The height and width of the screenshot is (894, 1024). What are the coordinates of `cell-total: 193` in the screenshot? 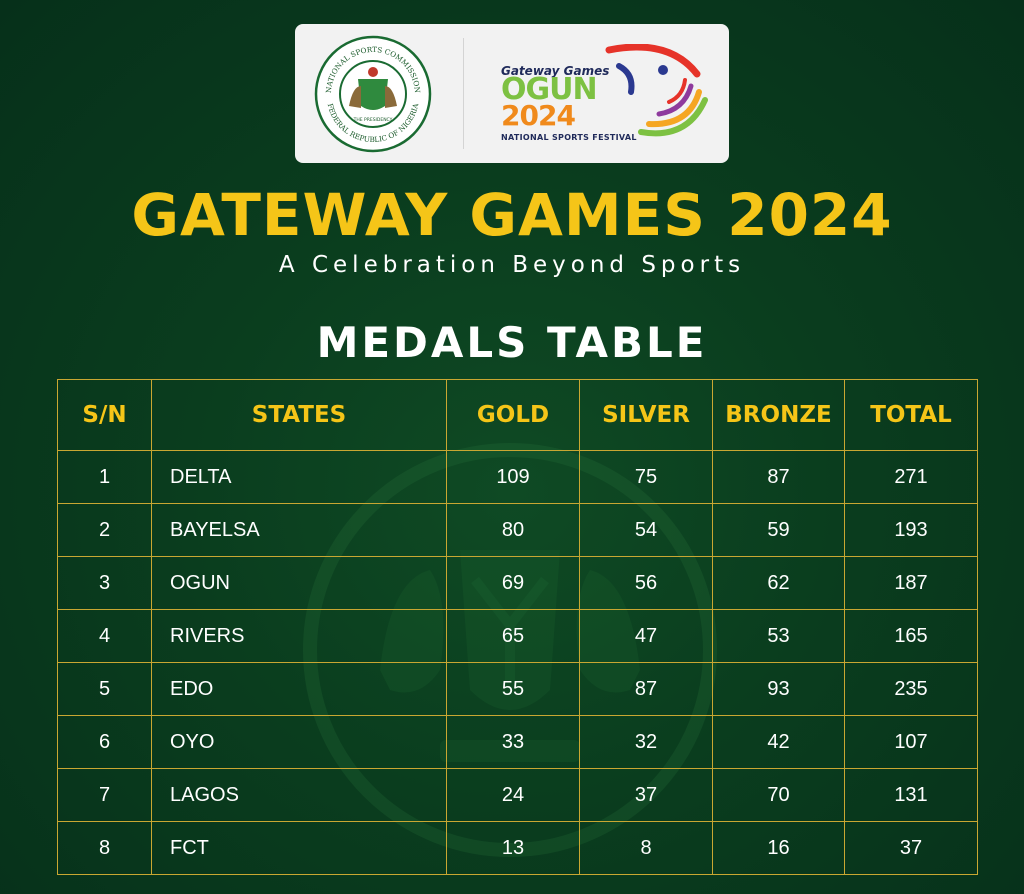 It's located at (911, 530).